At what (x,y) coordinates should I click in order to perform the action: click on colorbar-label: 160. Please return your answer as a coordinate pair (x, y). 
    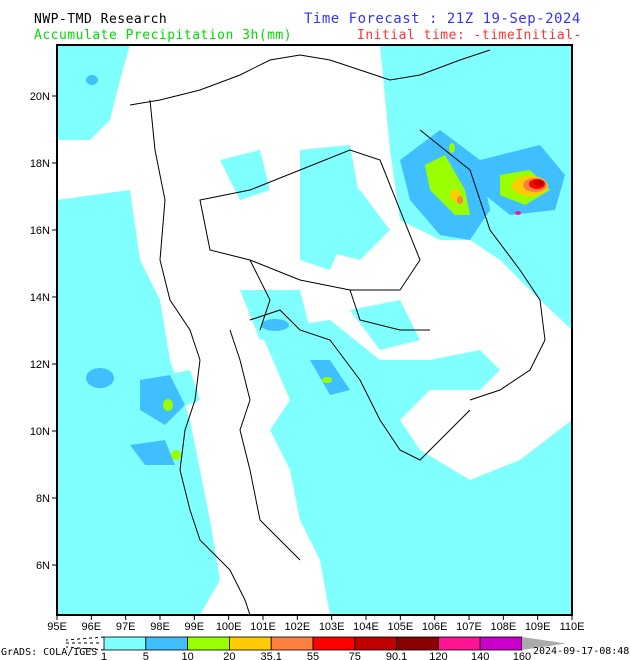
    Looking at the image, I should click on (522, 655).